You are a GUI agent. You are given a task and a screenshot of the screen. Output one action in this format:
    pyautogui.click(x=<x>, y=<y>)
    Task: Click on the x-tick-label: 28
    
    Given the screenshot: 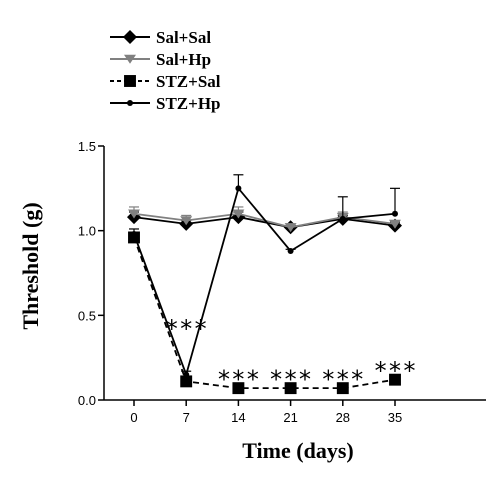 What is the action you would take?
    pyautogui.click(x=343, y=417)
    